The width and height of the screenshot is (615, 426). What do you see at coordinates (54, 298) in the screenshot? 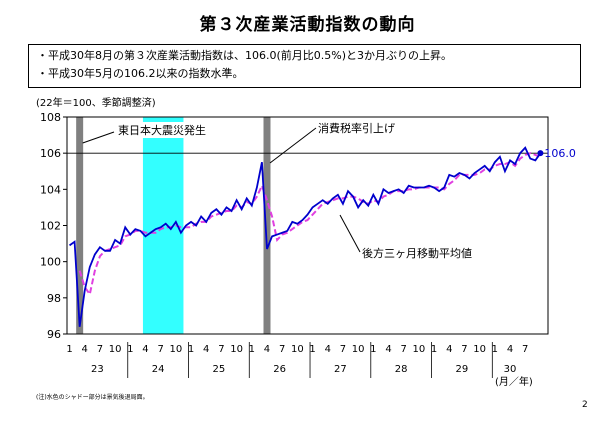
I see `y-tick-label: 98` at bounding box center [54, 298].